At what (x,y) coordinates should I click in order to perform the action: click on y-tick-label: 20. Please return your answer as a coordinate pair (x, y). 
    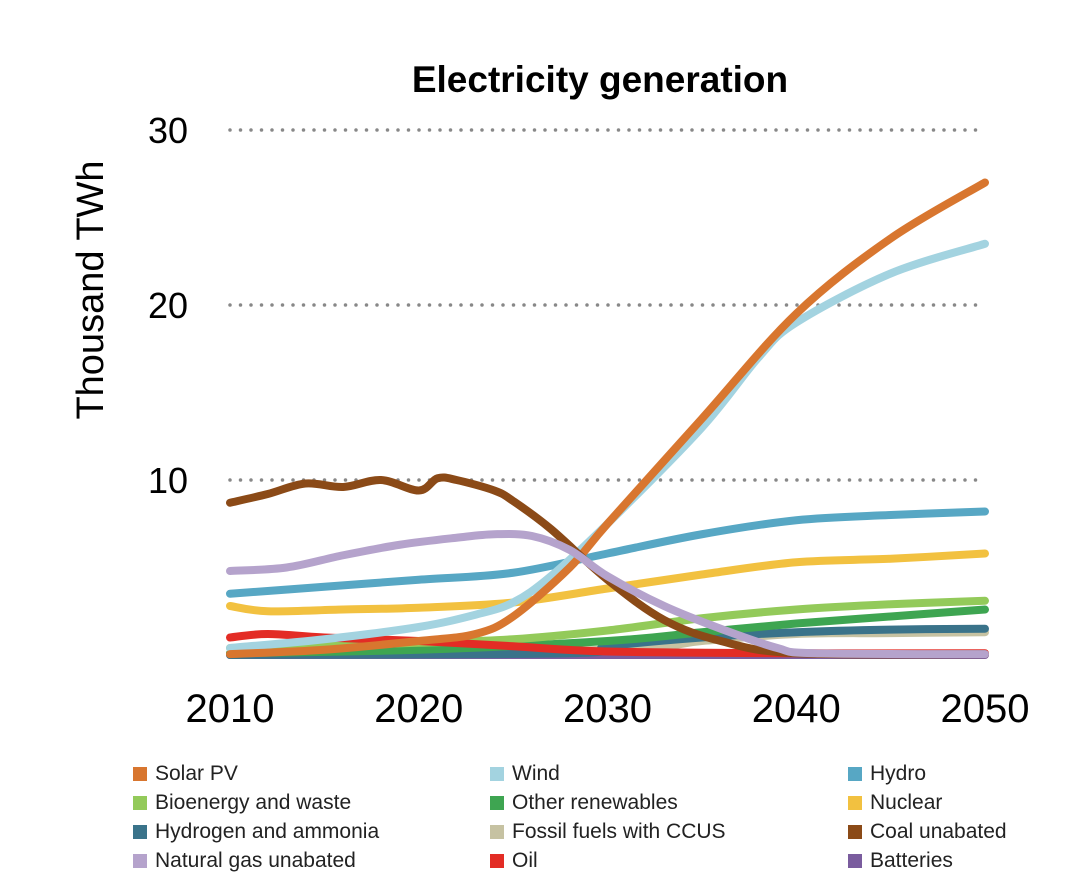
    Looking at the image, I should click on (168, 305).